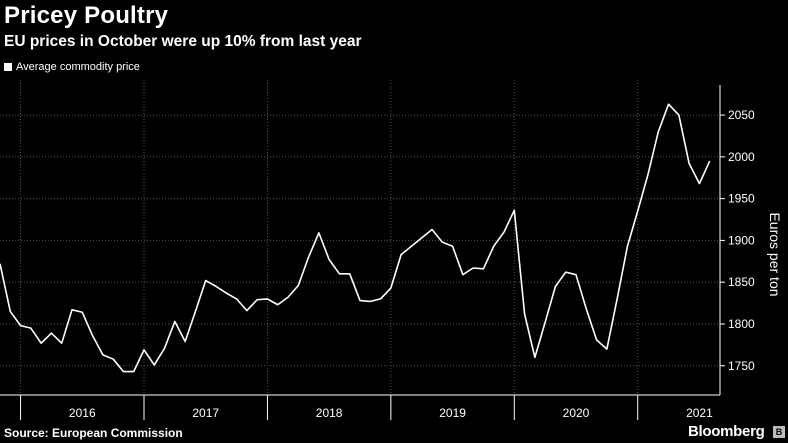  I want to click on y-axis: 1750 1800 1850 1900 1950 2000 2050, so click(737, 240).